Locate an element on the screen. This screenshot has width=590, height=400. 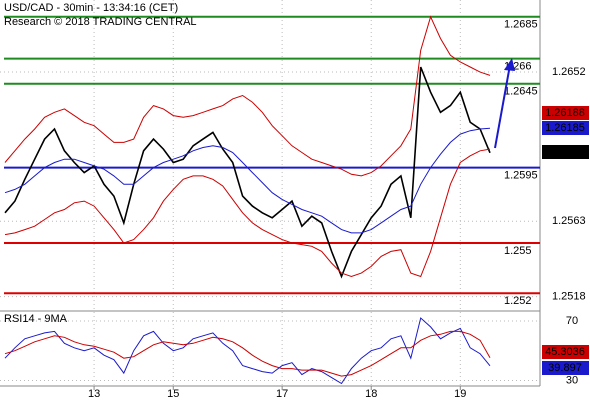
level-label: 1.2595 is located at coordinates (521, 175).